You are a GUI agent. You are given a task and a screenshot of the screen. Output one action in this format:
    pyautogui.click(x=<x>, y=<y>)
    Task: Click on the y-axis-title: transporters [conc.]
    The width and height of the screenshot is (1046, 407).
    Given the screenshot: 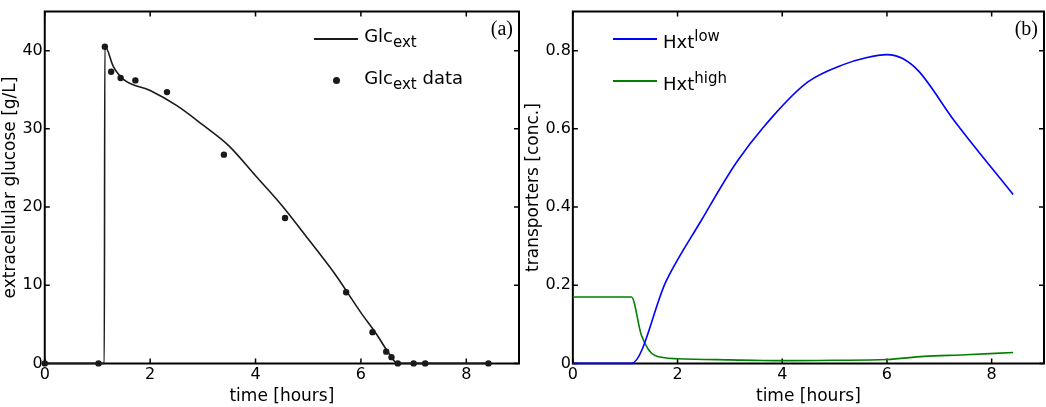 What is the action you would take?
    pyautogui.click(x=531, y=187)
    